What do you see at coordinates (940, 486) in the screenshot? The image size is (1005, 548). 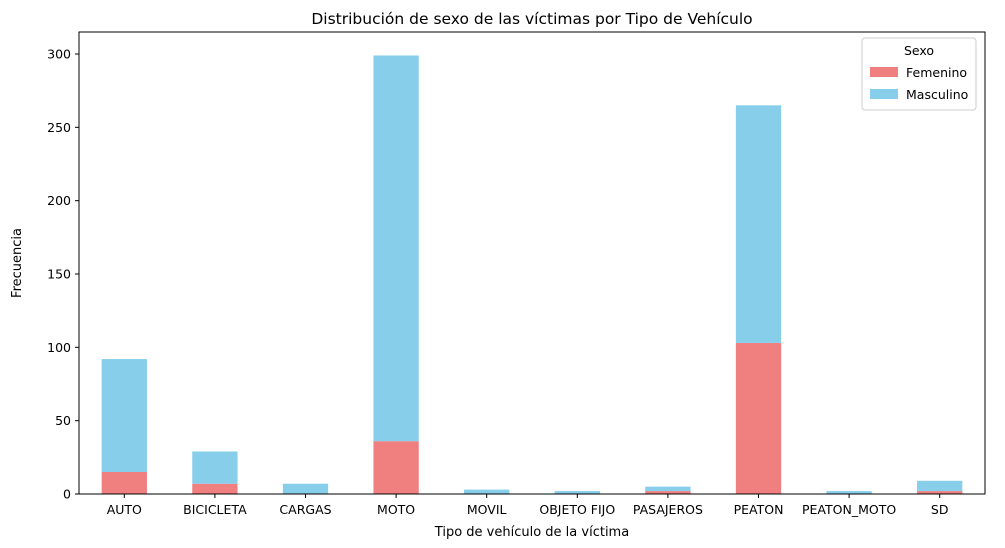 I see `bar-masculino-sd` at bounding box center [940, 486].